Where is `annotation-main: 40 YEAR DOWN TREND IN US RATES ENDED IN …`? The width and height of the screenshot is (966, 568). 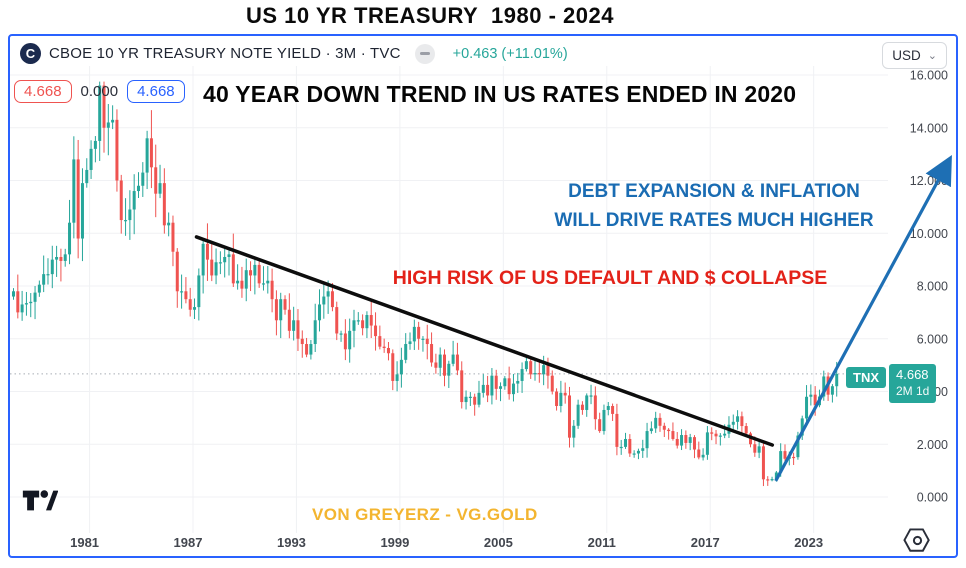
annotation-main: 40 YEAR DOWN TREND IN US RATES ENDED IN … is located at coordinates (500, 94).